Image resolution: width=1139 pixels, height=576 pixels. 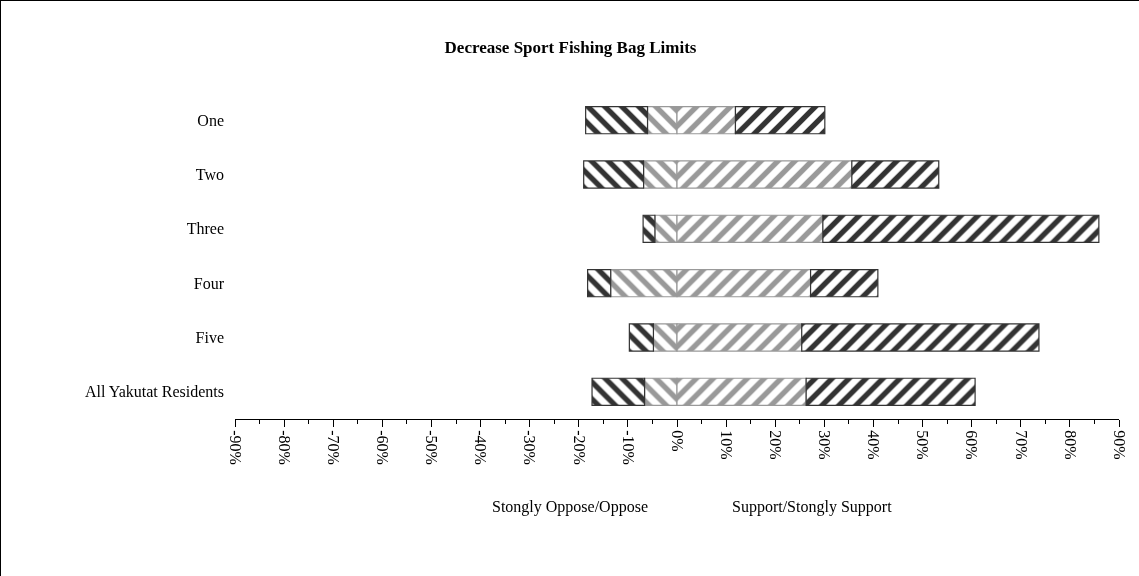 I want to click on y-tick-label: Two, so click(x=209, y=175).